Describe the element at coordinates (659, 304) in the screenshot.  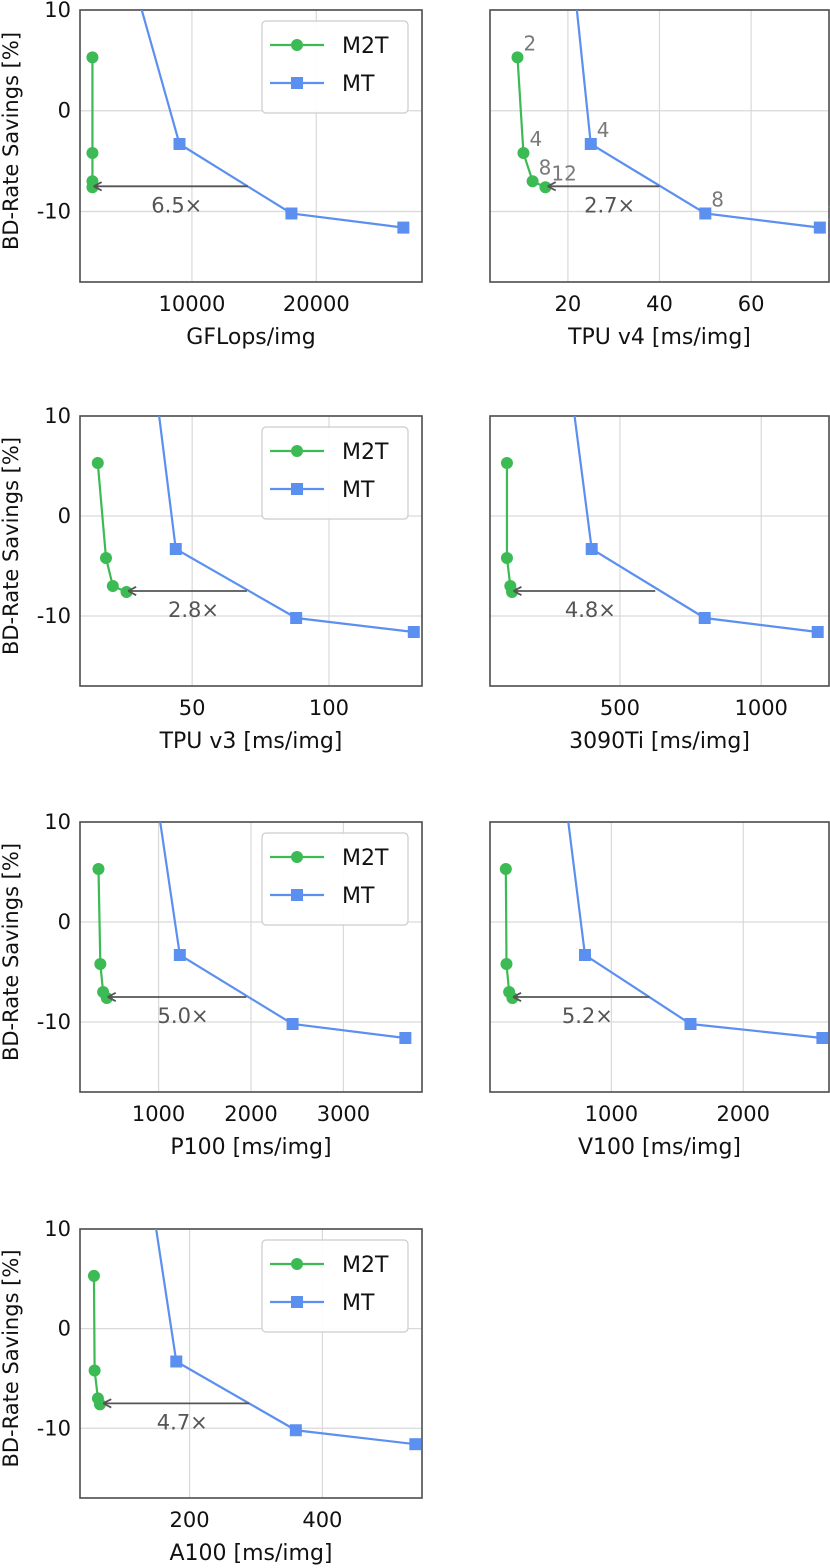
I see `x-tick-label: 40` at that location.